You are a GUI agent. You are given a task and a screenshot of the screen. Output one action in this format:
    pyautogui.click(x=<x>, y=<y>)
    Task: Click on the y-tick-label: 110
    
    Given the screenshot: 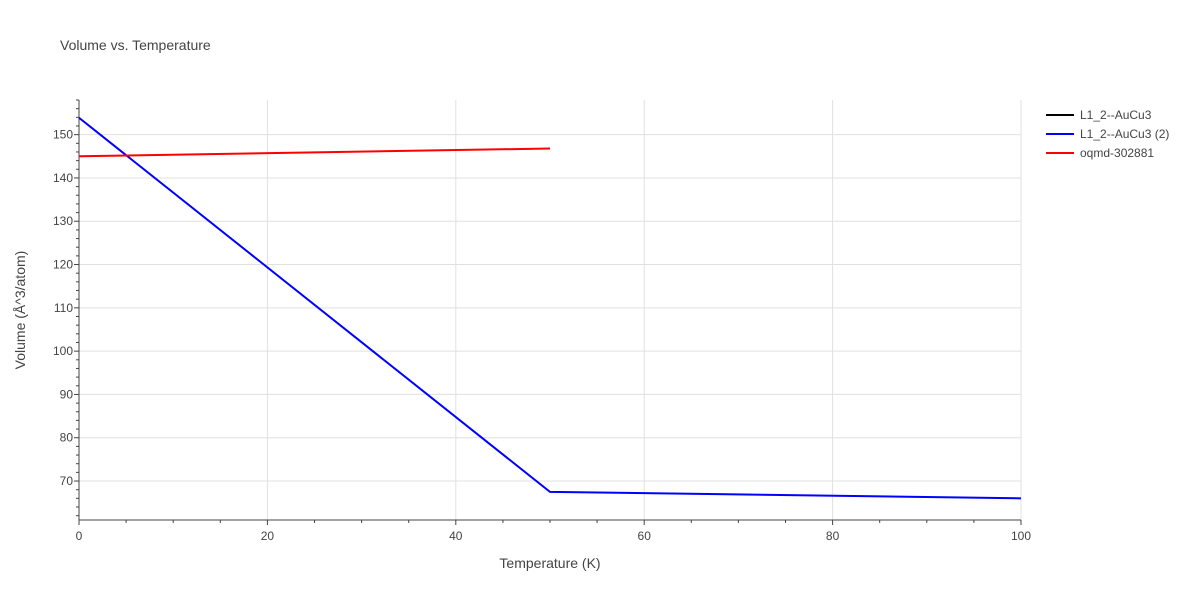 What is the action you would take?
    pyautogui.click(x=63, y=308)
    